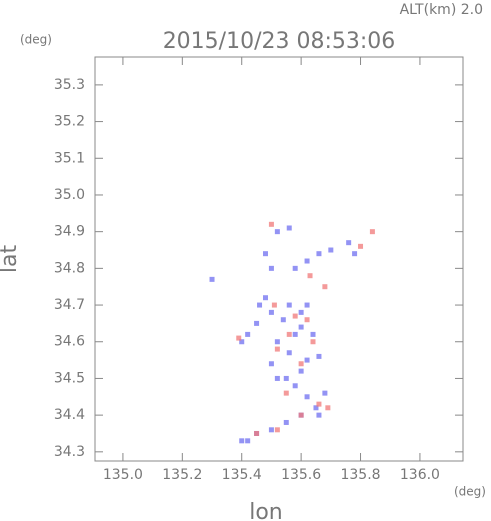 The image size is (491, 521). I want to click on x-axis-label: lon, so click(266, 510).